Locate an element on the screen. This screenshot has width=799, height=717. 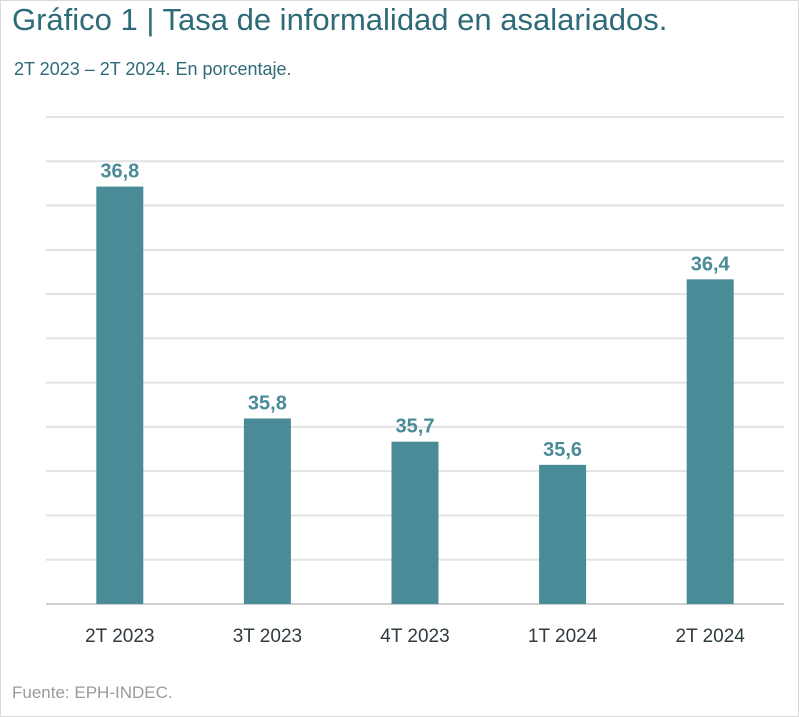
x-tick-label: 4T 2023 is located at coordinates (414, 636).